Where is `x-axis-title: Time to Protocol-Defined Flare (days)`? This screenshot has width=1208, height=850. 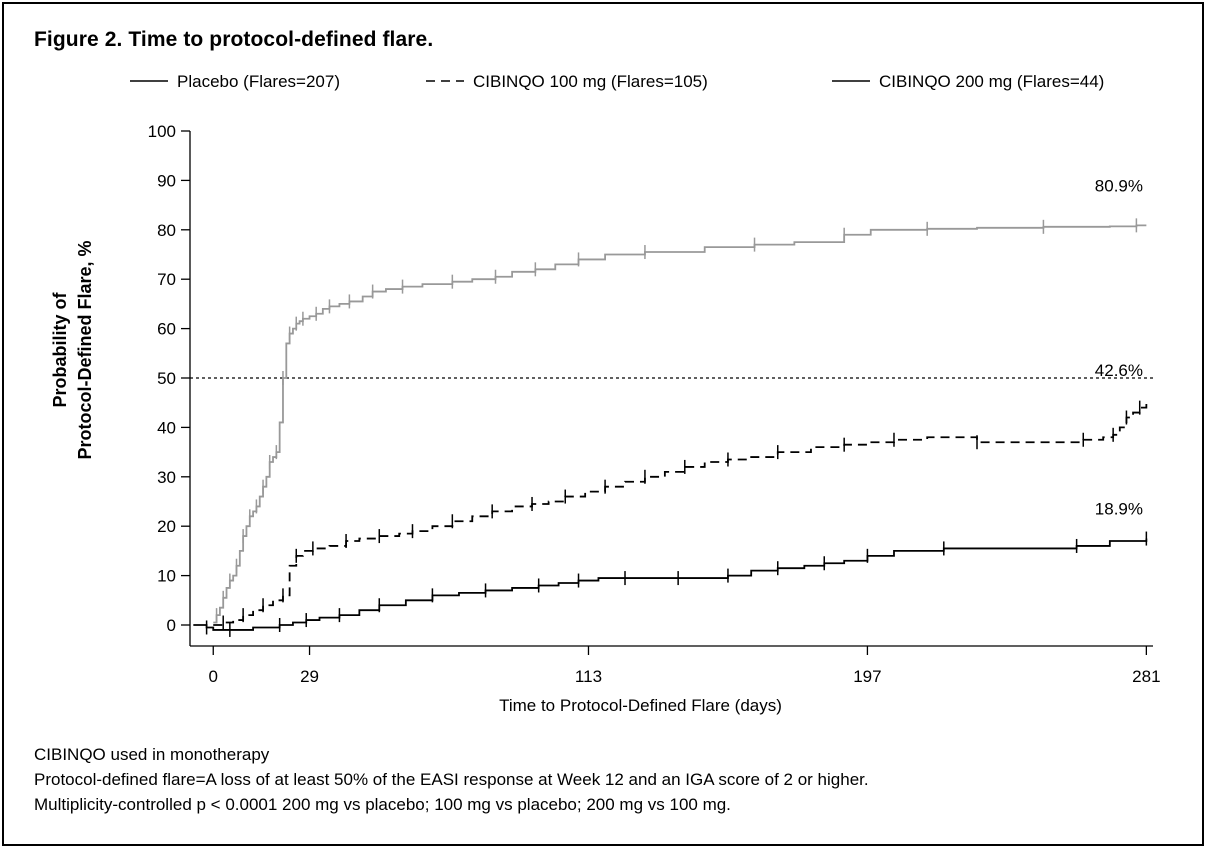 x-axis-title: Time to Protocol-Defined Flare (days) is located at coordinates (640, 705).